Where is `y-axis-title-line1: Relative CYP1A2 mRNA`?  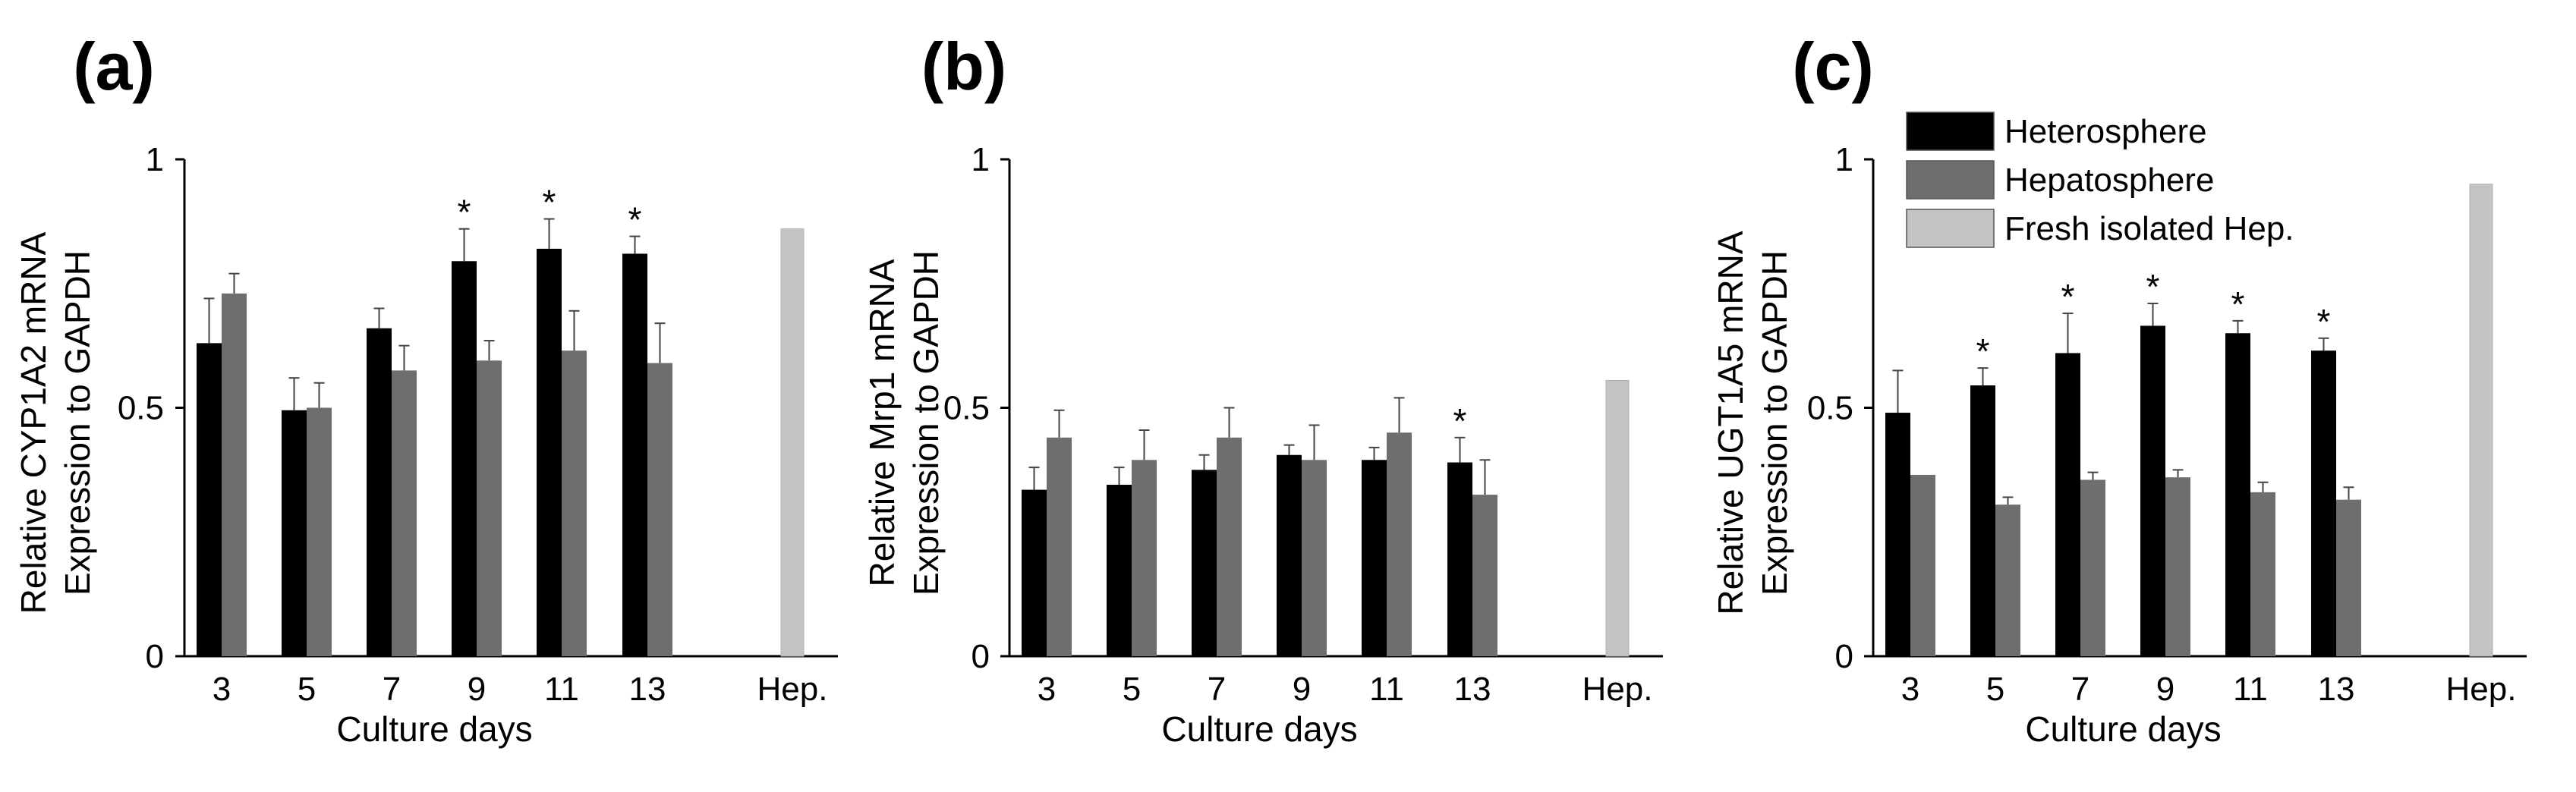
y-axis-title-line1: Relative CYP1A2 mRNA is located at coordinates (33, 422).